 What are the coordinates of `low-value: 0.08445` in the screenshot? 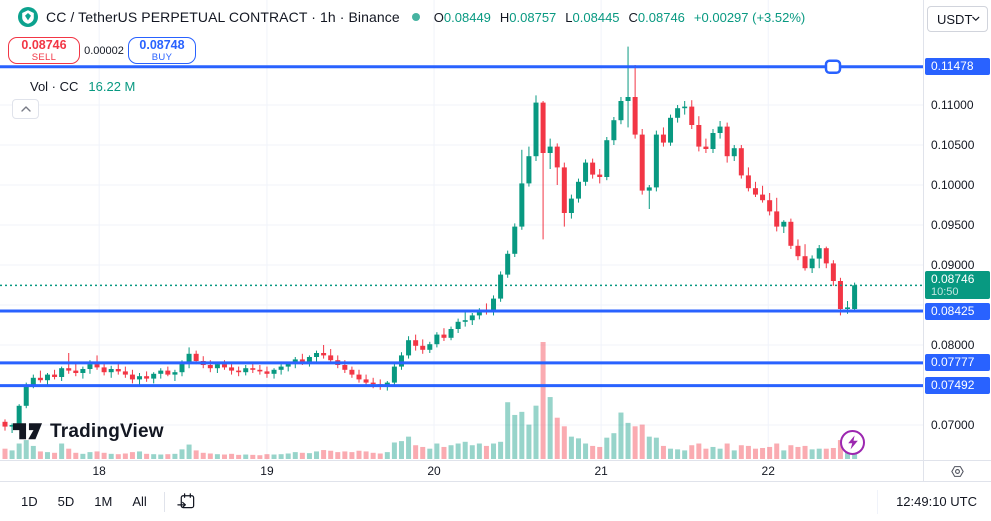 It's located at (596, 17).